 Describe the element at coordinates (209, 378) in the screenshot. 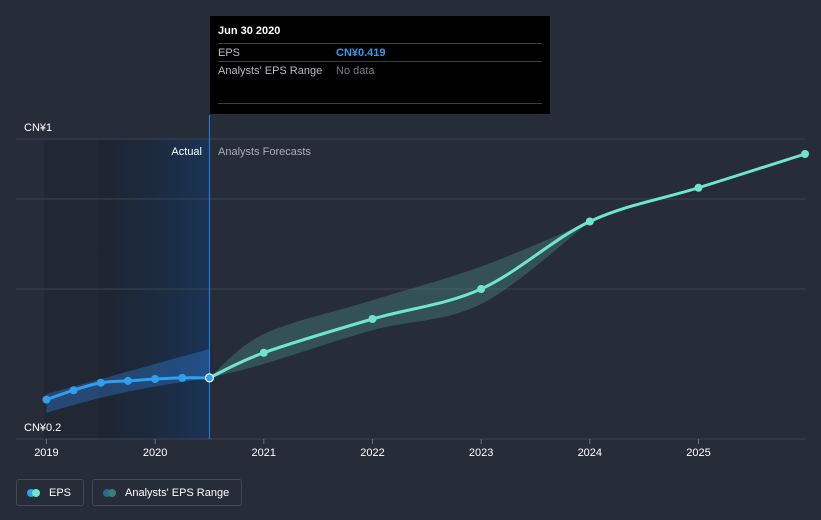

I see `eps-point-highlighted` at that location.